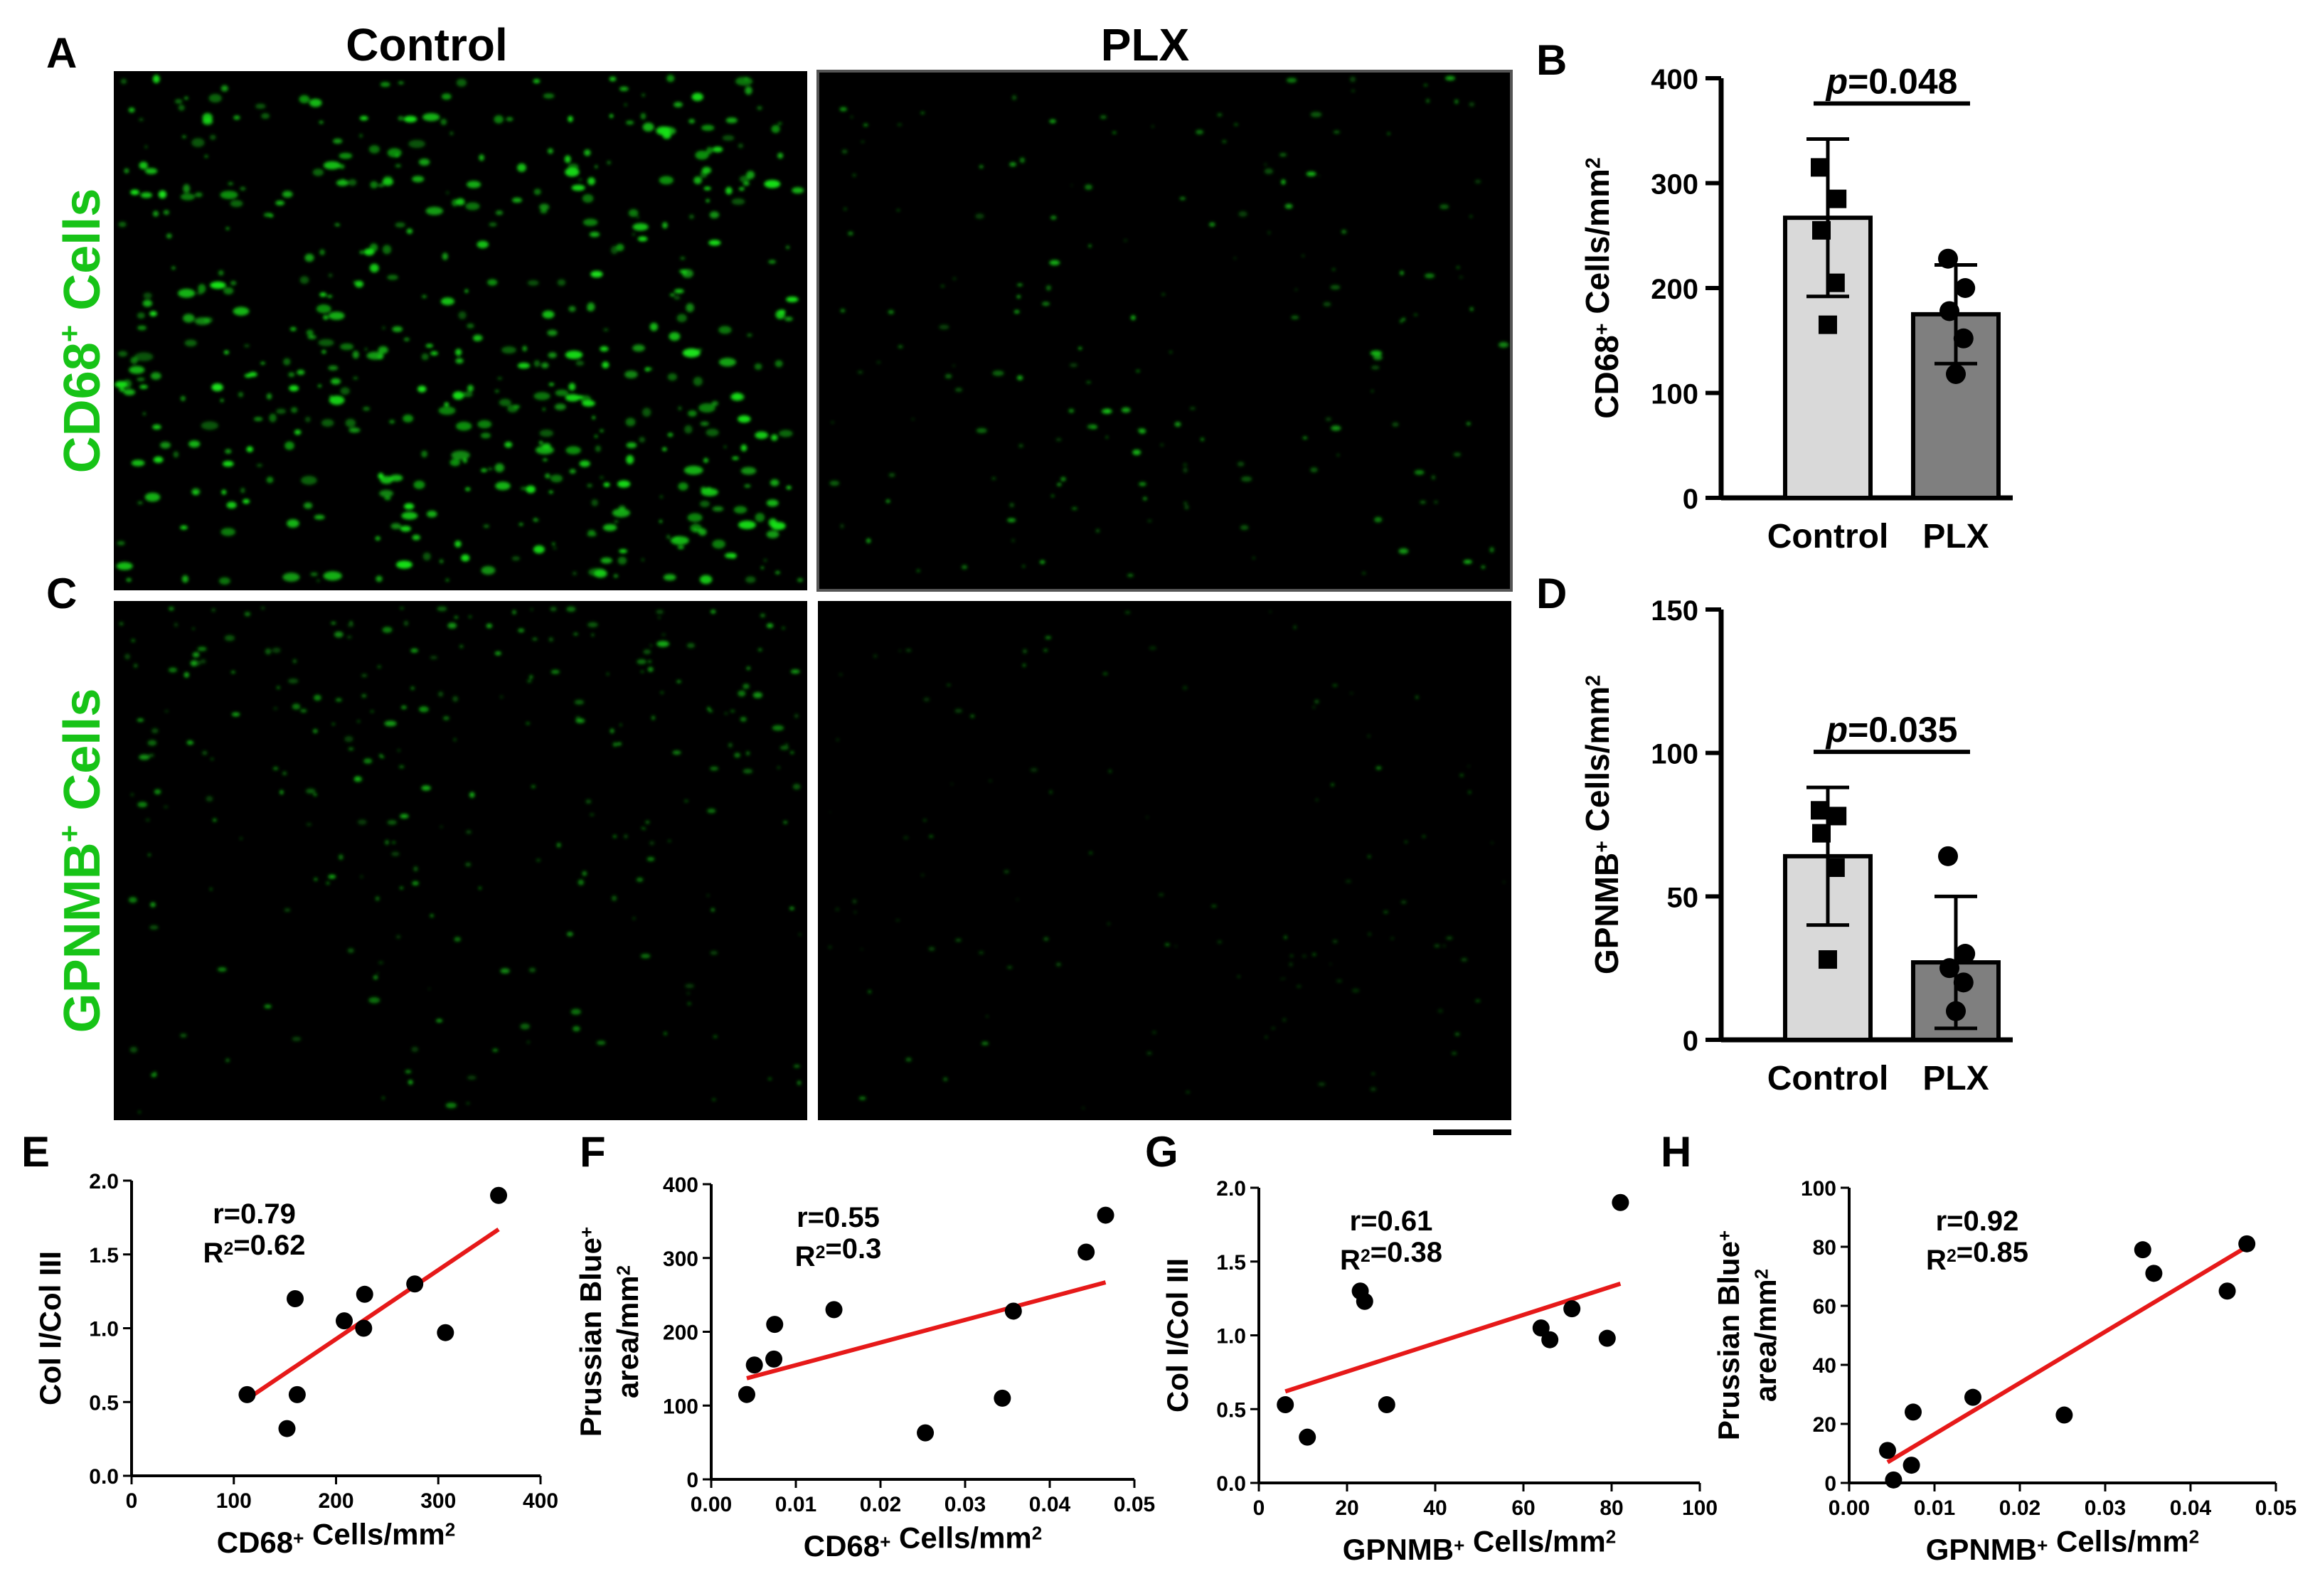 This screenshot has height=1596, width=2315. Describe the element at coordinates (2191, 1508) in the screenshot. I see `x-tick-label: 0.04` at that location.